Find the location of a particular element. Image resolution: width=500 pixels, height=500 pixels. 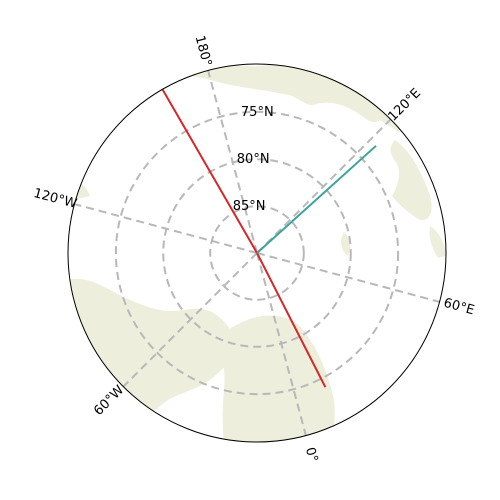

land-east-coast is located at coordinates (437, 242).